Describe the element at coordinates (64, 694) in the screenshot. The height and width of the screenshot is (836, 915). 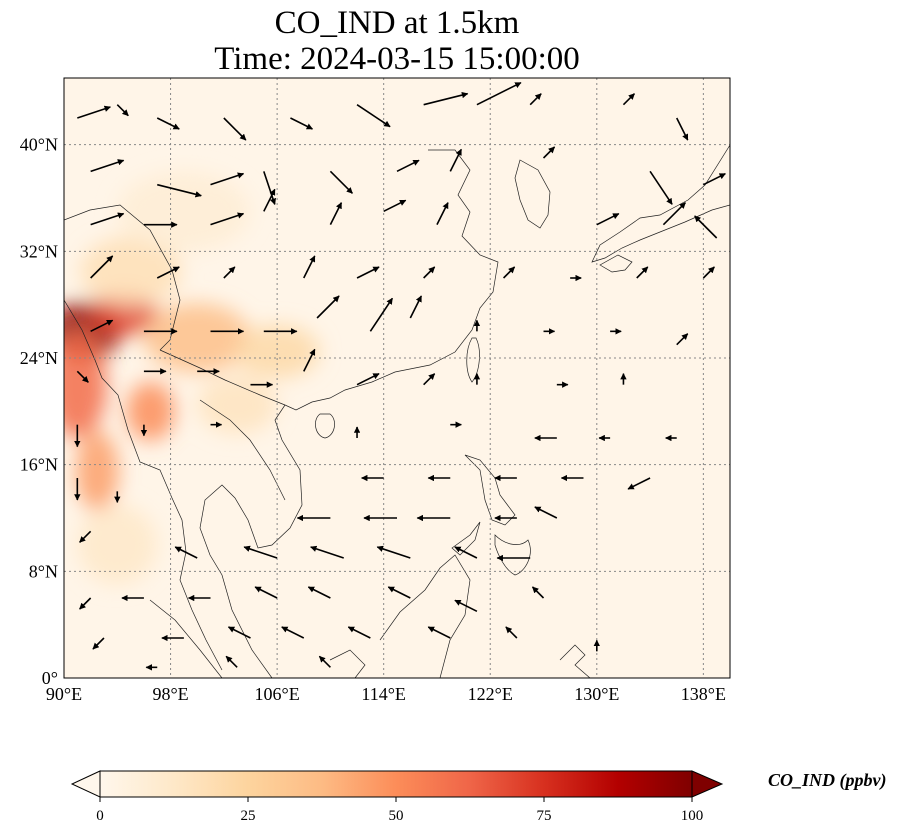
I see `lon-tick-label: 90°E` at that location.